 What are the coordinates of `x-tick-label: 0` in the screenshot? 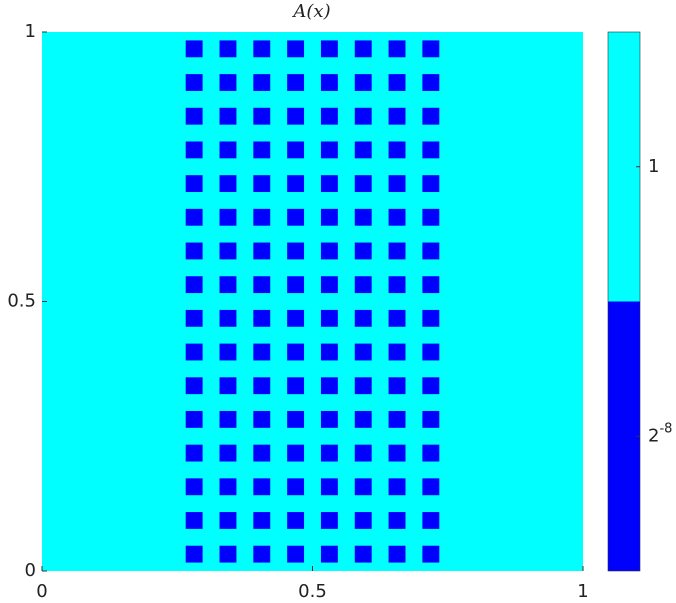 It's located at (41, 591).